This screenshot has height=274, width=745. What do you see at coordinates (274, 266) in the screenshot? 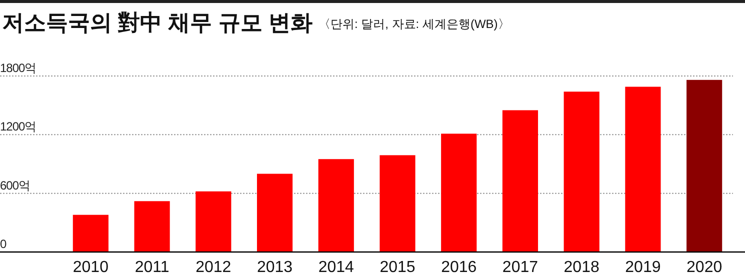
I see `x-tick-label: 2013` at bounding box center [274, 266].